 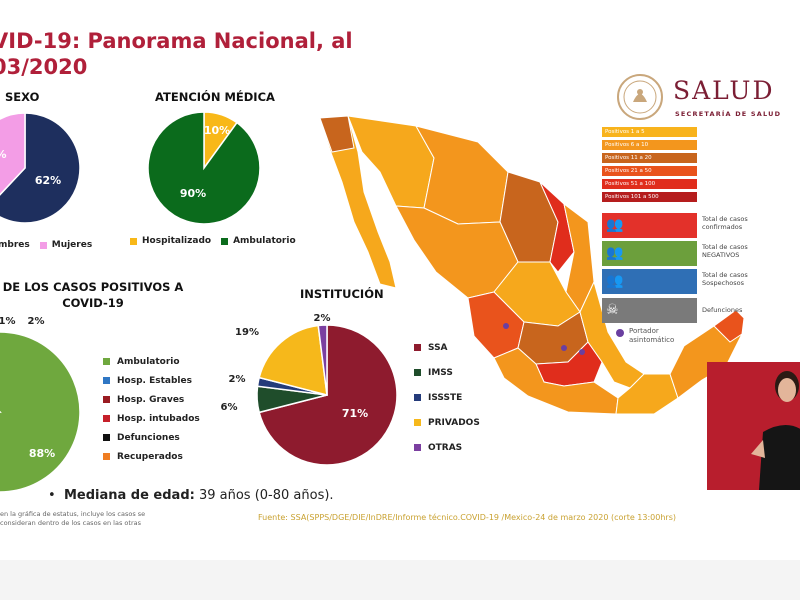 I want to click on portador-legend: Portador asintomático, so click(x=648, y=336).